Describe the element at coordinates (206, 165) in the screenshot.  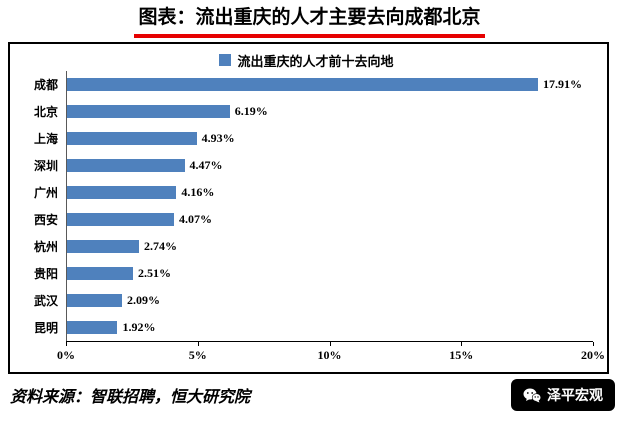
I see `value-label: 4.47%` at that location.